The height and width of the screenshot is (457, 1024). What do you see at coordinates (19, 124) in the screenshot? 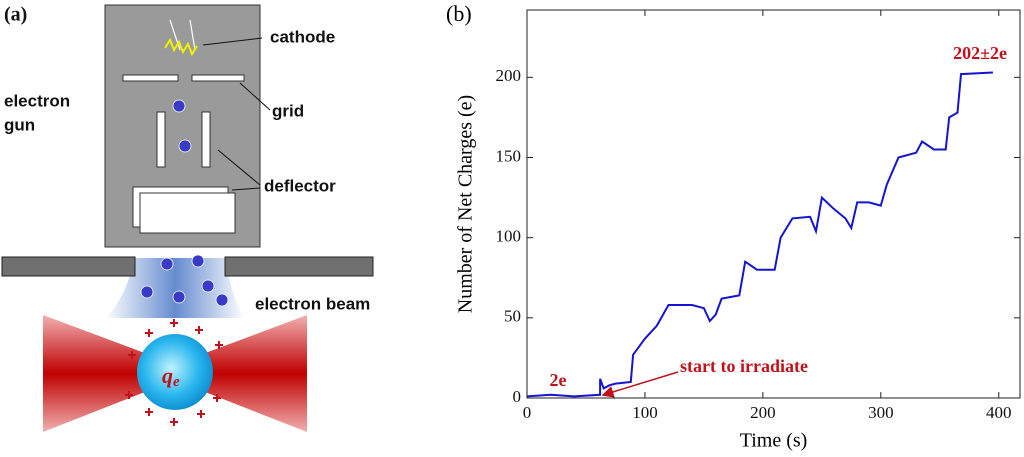
I see `gun-label: gun` at bounding box center [19, 124].